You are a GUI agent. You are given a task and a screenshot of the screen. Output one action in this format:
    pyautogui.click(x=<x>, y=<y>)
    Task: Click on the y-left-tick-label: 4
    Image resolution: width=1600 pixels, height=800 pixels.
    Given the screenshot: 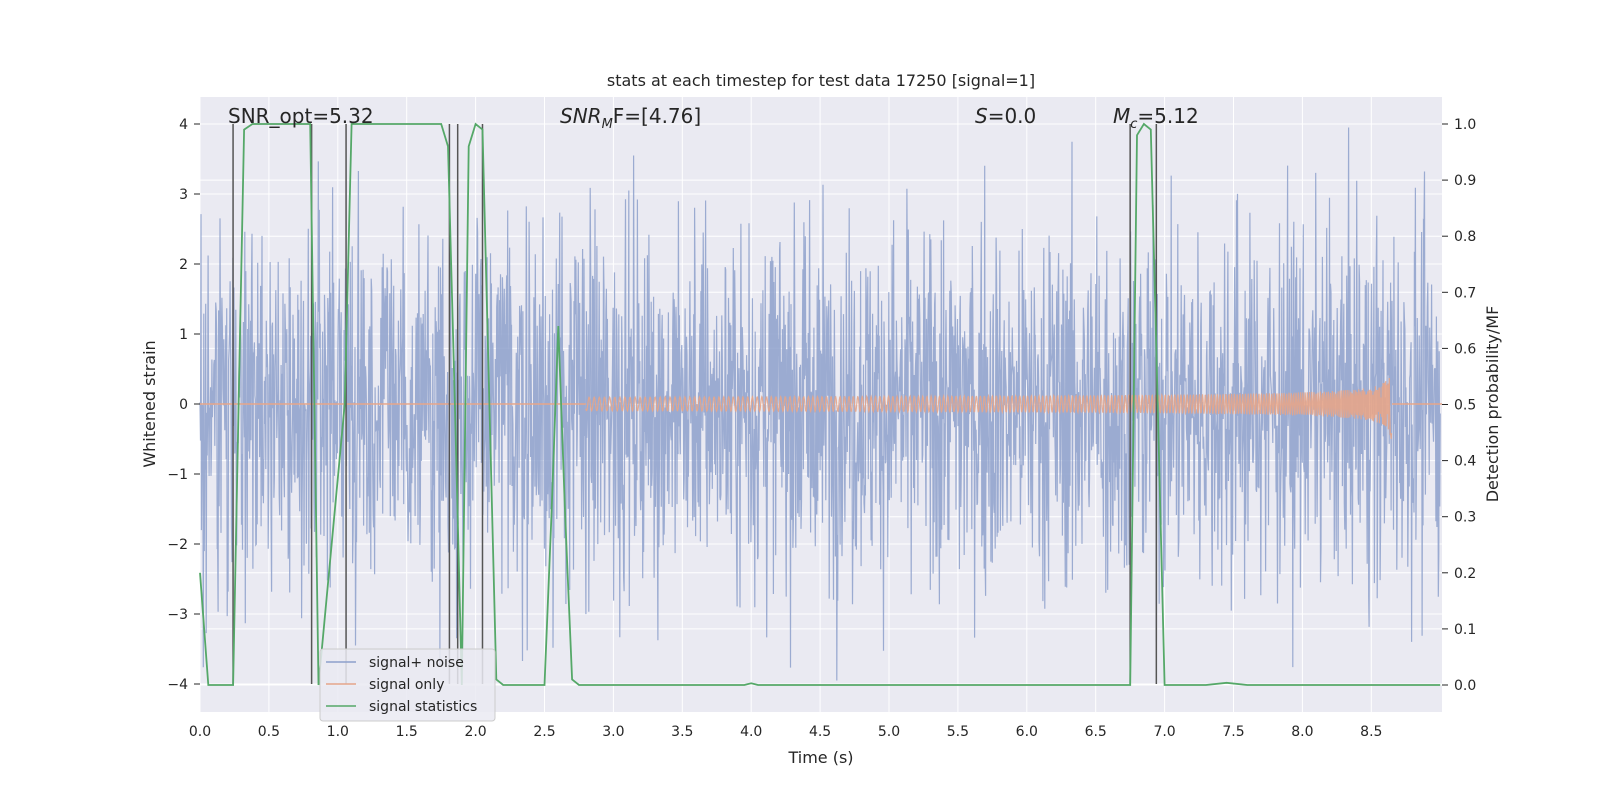 What is the action you would take?
    pyautogui.click(x=183, y=125)
    